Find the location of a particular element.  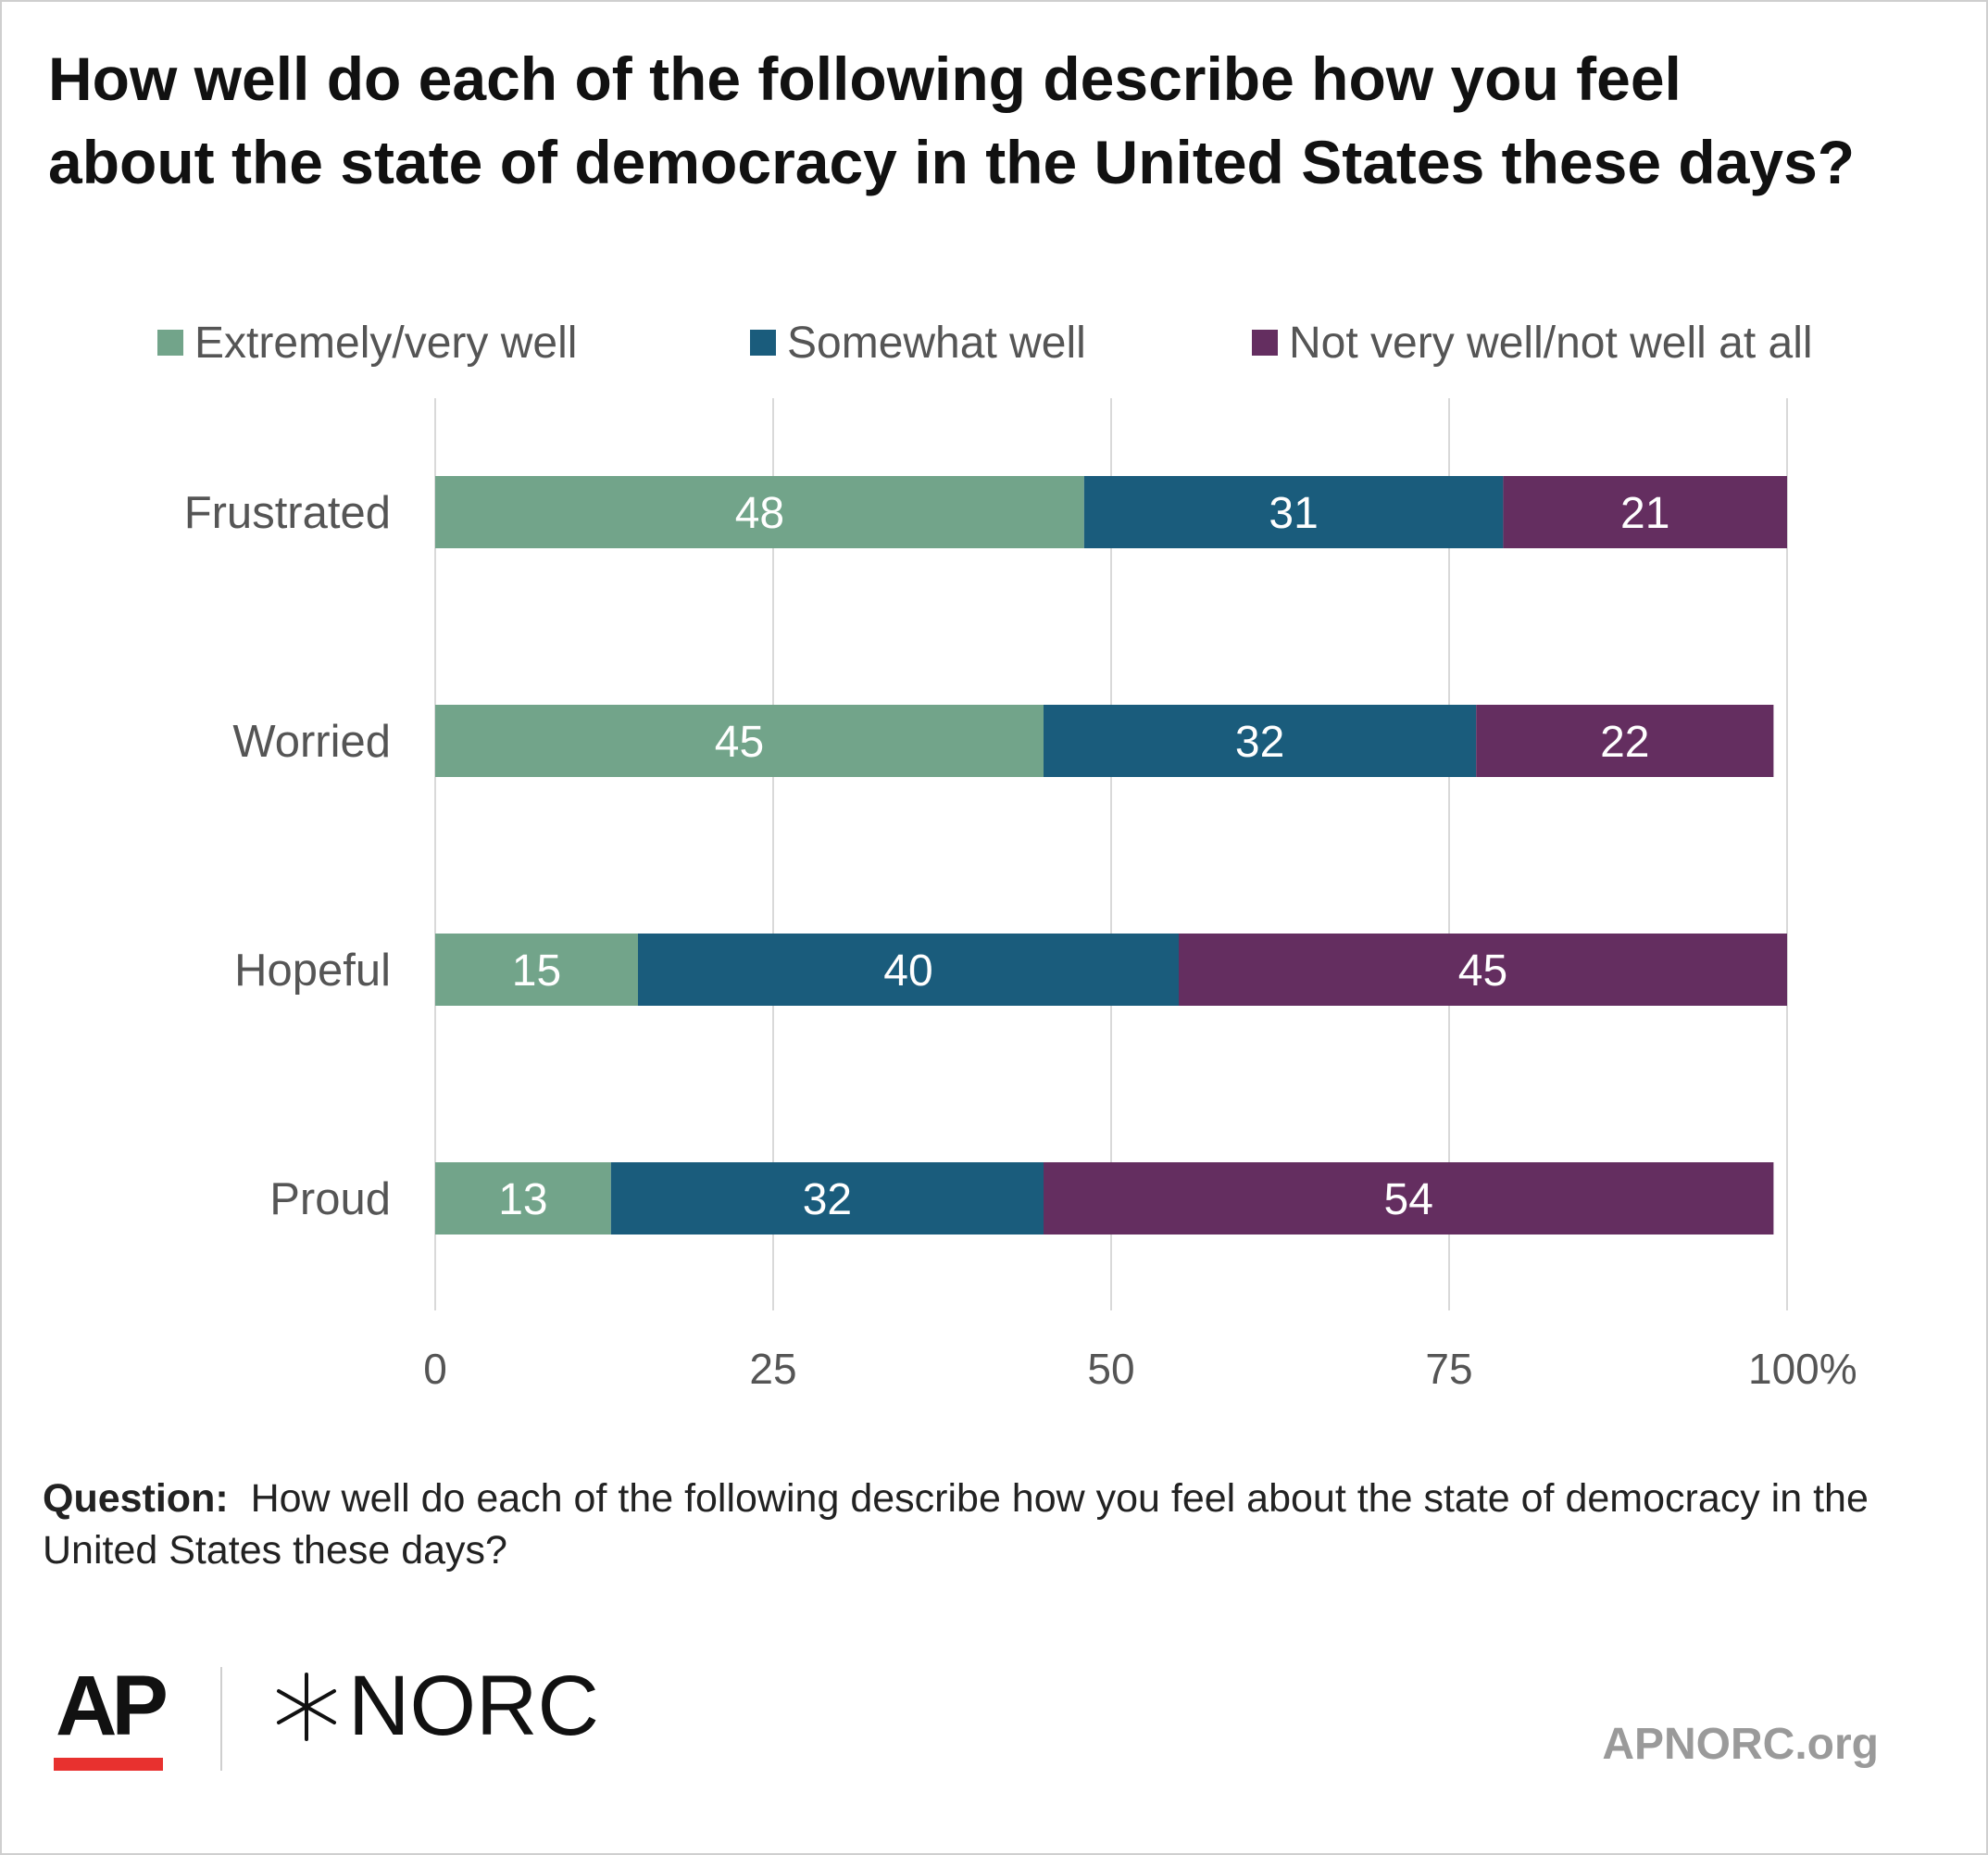

data-label-worried-1: 32 is located at coordinates (1259, 743).